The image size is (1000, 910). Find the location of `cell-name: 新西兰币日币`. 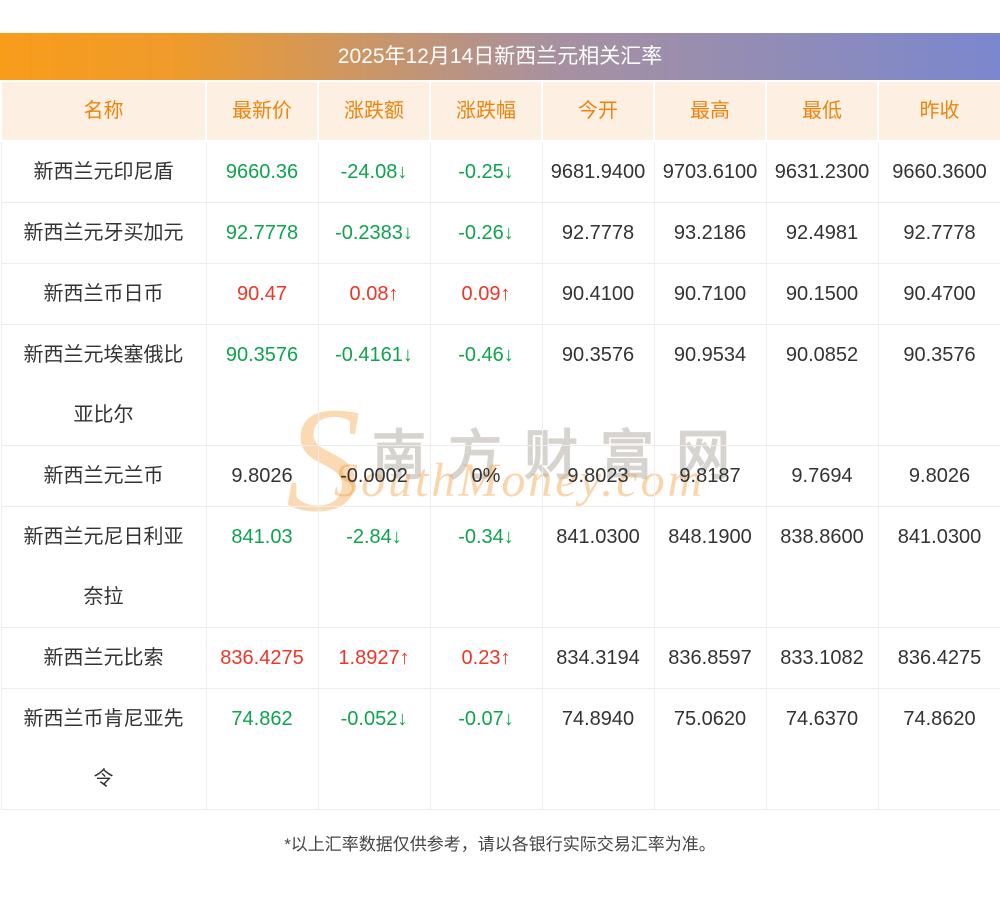

cell-name: 新西兰币日币 is located at coordinates (103, 294).